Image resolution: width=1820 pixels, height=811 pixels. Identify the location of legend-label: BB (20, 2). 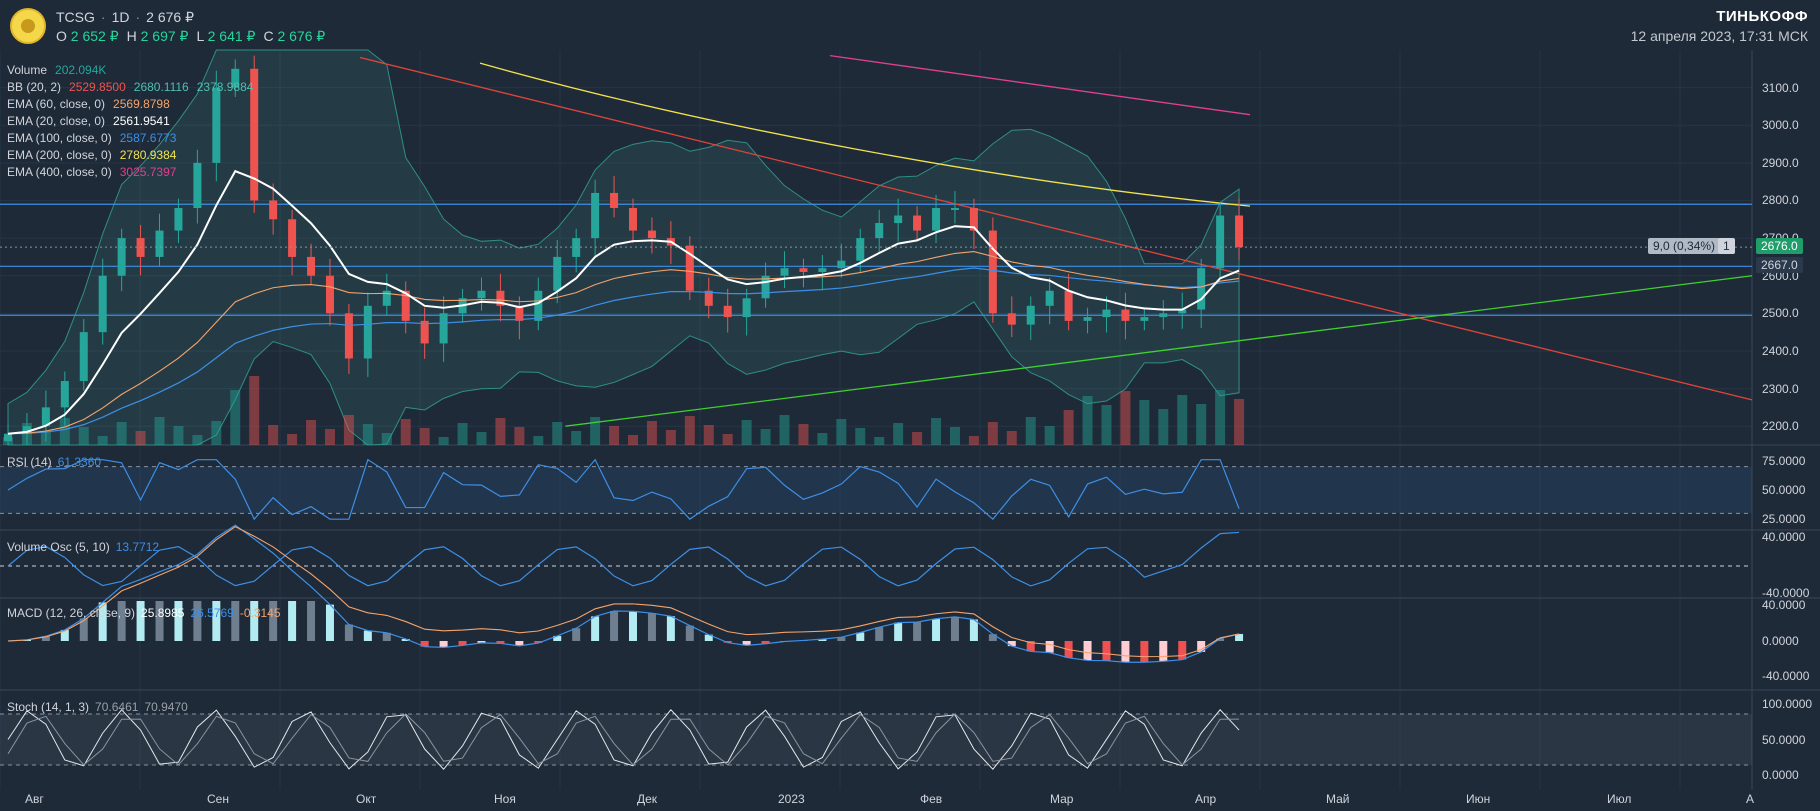
(34, 87).